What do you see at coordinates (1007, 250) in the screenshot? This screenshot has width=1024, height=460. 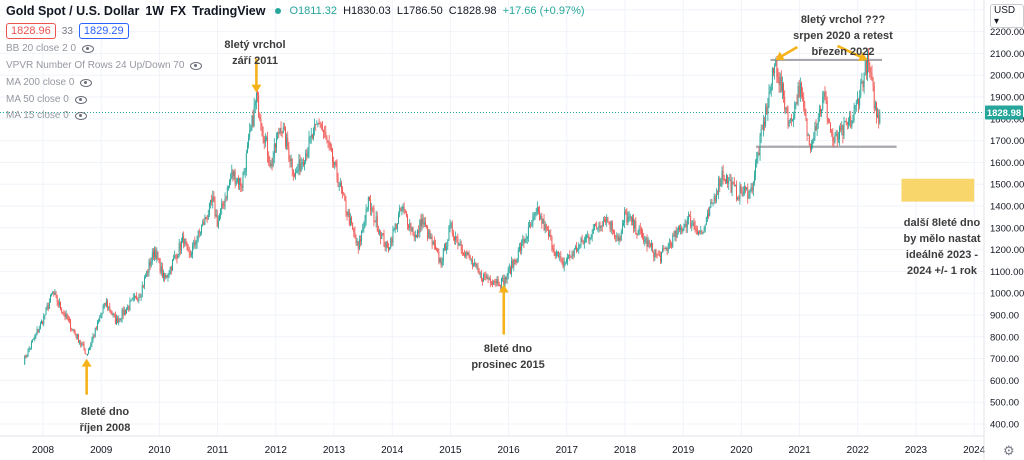 I see `y-tick-label: 1200.00` at bounding box center [1007, 250].